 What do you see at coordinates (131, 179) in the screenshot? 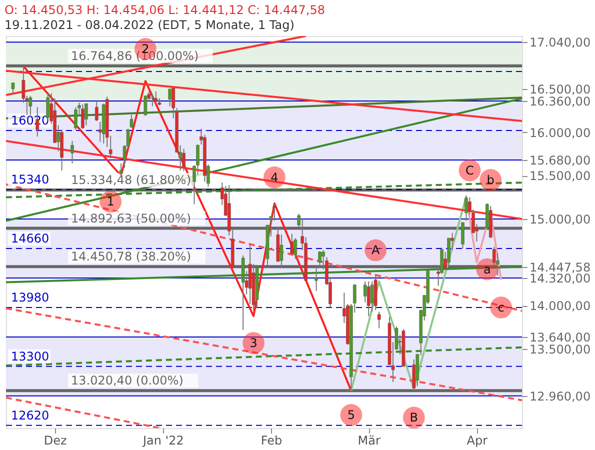
I see `ref-line-label: 15.334,48 (61.80%)` at bounding box center [131, 179].